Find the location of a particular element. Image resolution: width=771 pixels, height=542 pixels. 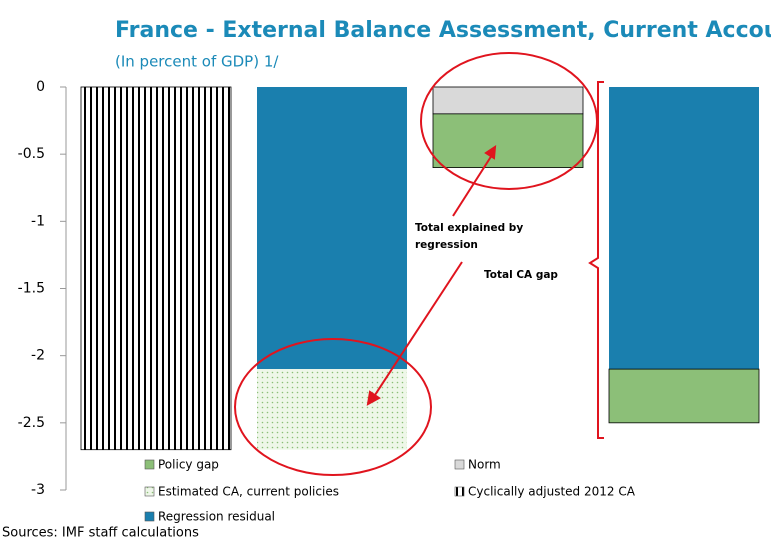

annotation: Total CA gap is located at coordinates (521, 275).